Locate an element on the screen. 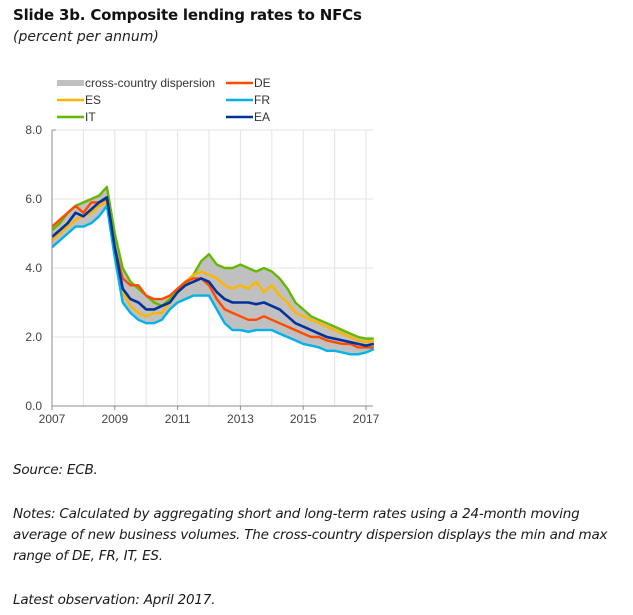  x-tick-label: 2017 is located at coordinates (366, 419).